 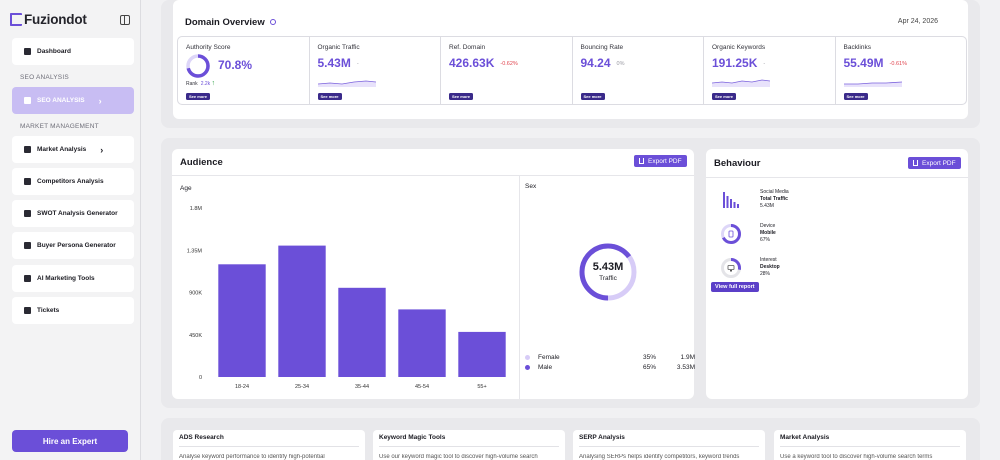 What do you see at coordinates (346, 83) in the screenshot?
I see `sparkline` at bounding box center [346, 83].